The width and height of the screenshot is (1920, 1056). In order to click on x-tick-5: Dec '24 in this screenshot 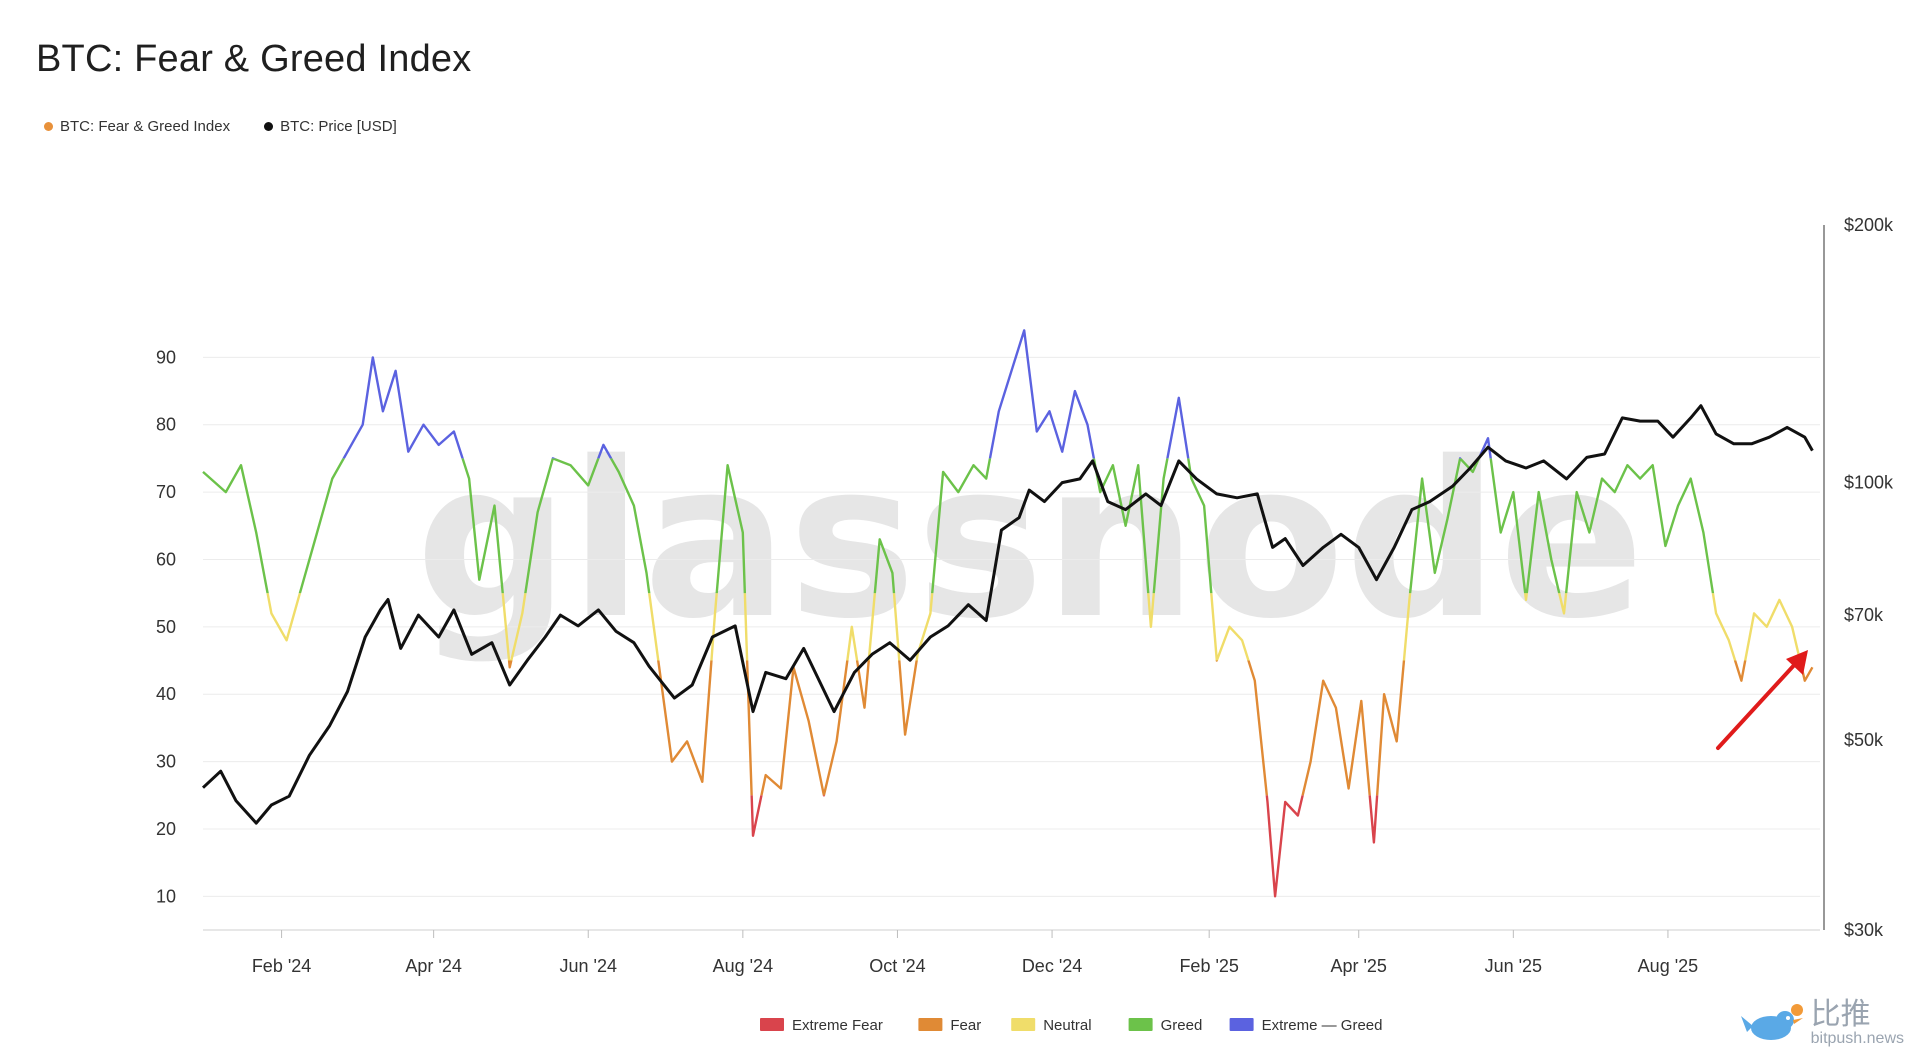, I will do `click(1052, 966)`.